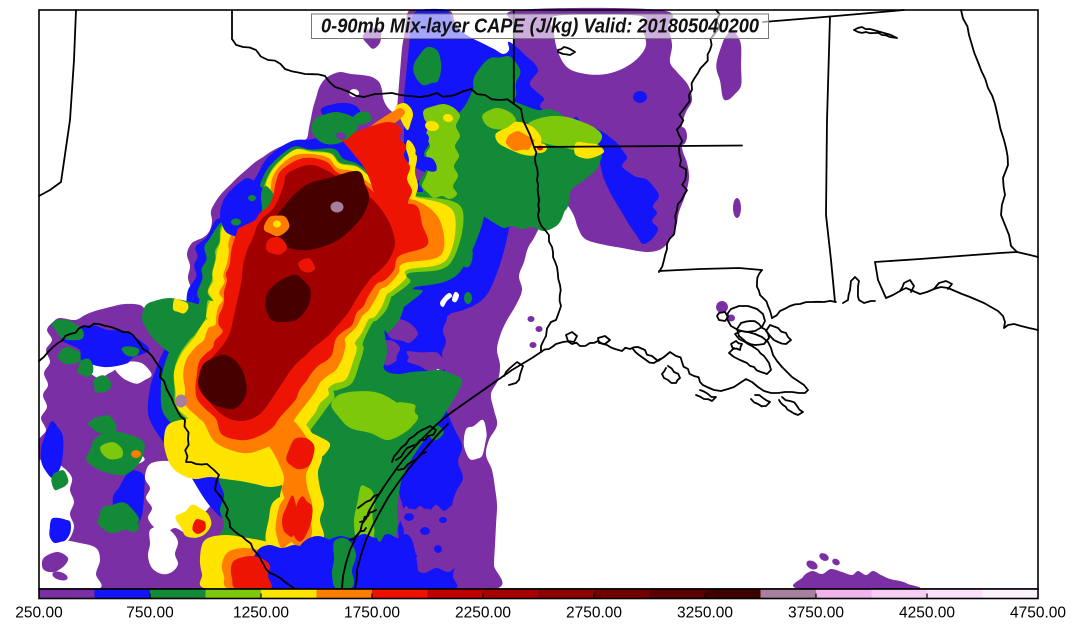 This screenshot has width=1081, height=633. Describe the element at coordinates (261, 613) in the screenshot. I see `svg-text: 1250.00` at that location.